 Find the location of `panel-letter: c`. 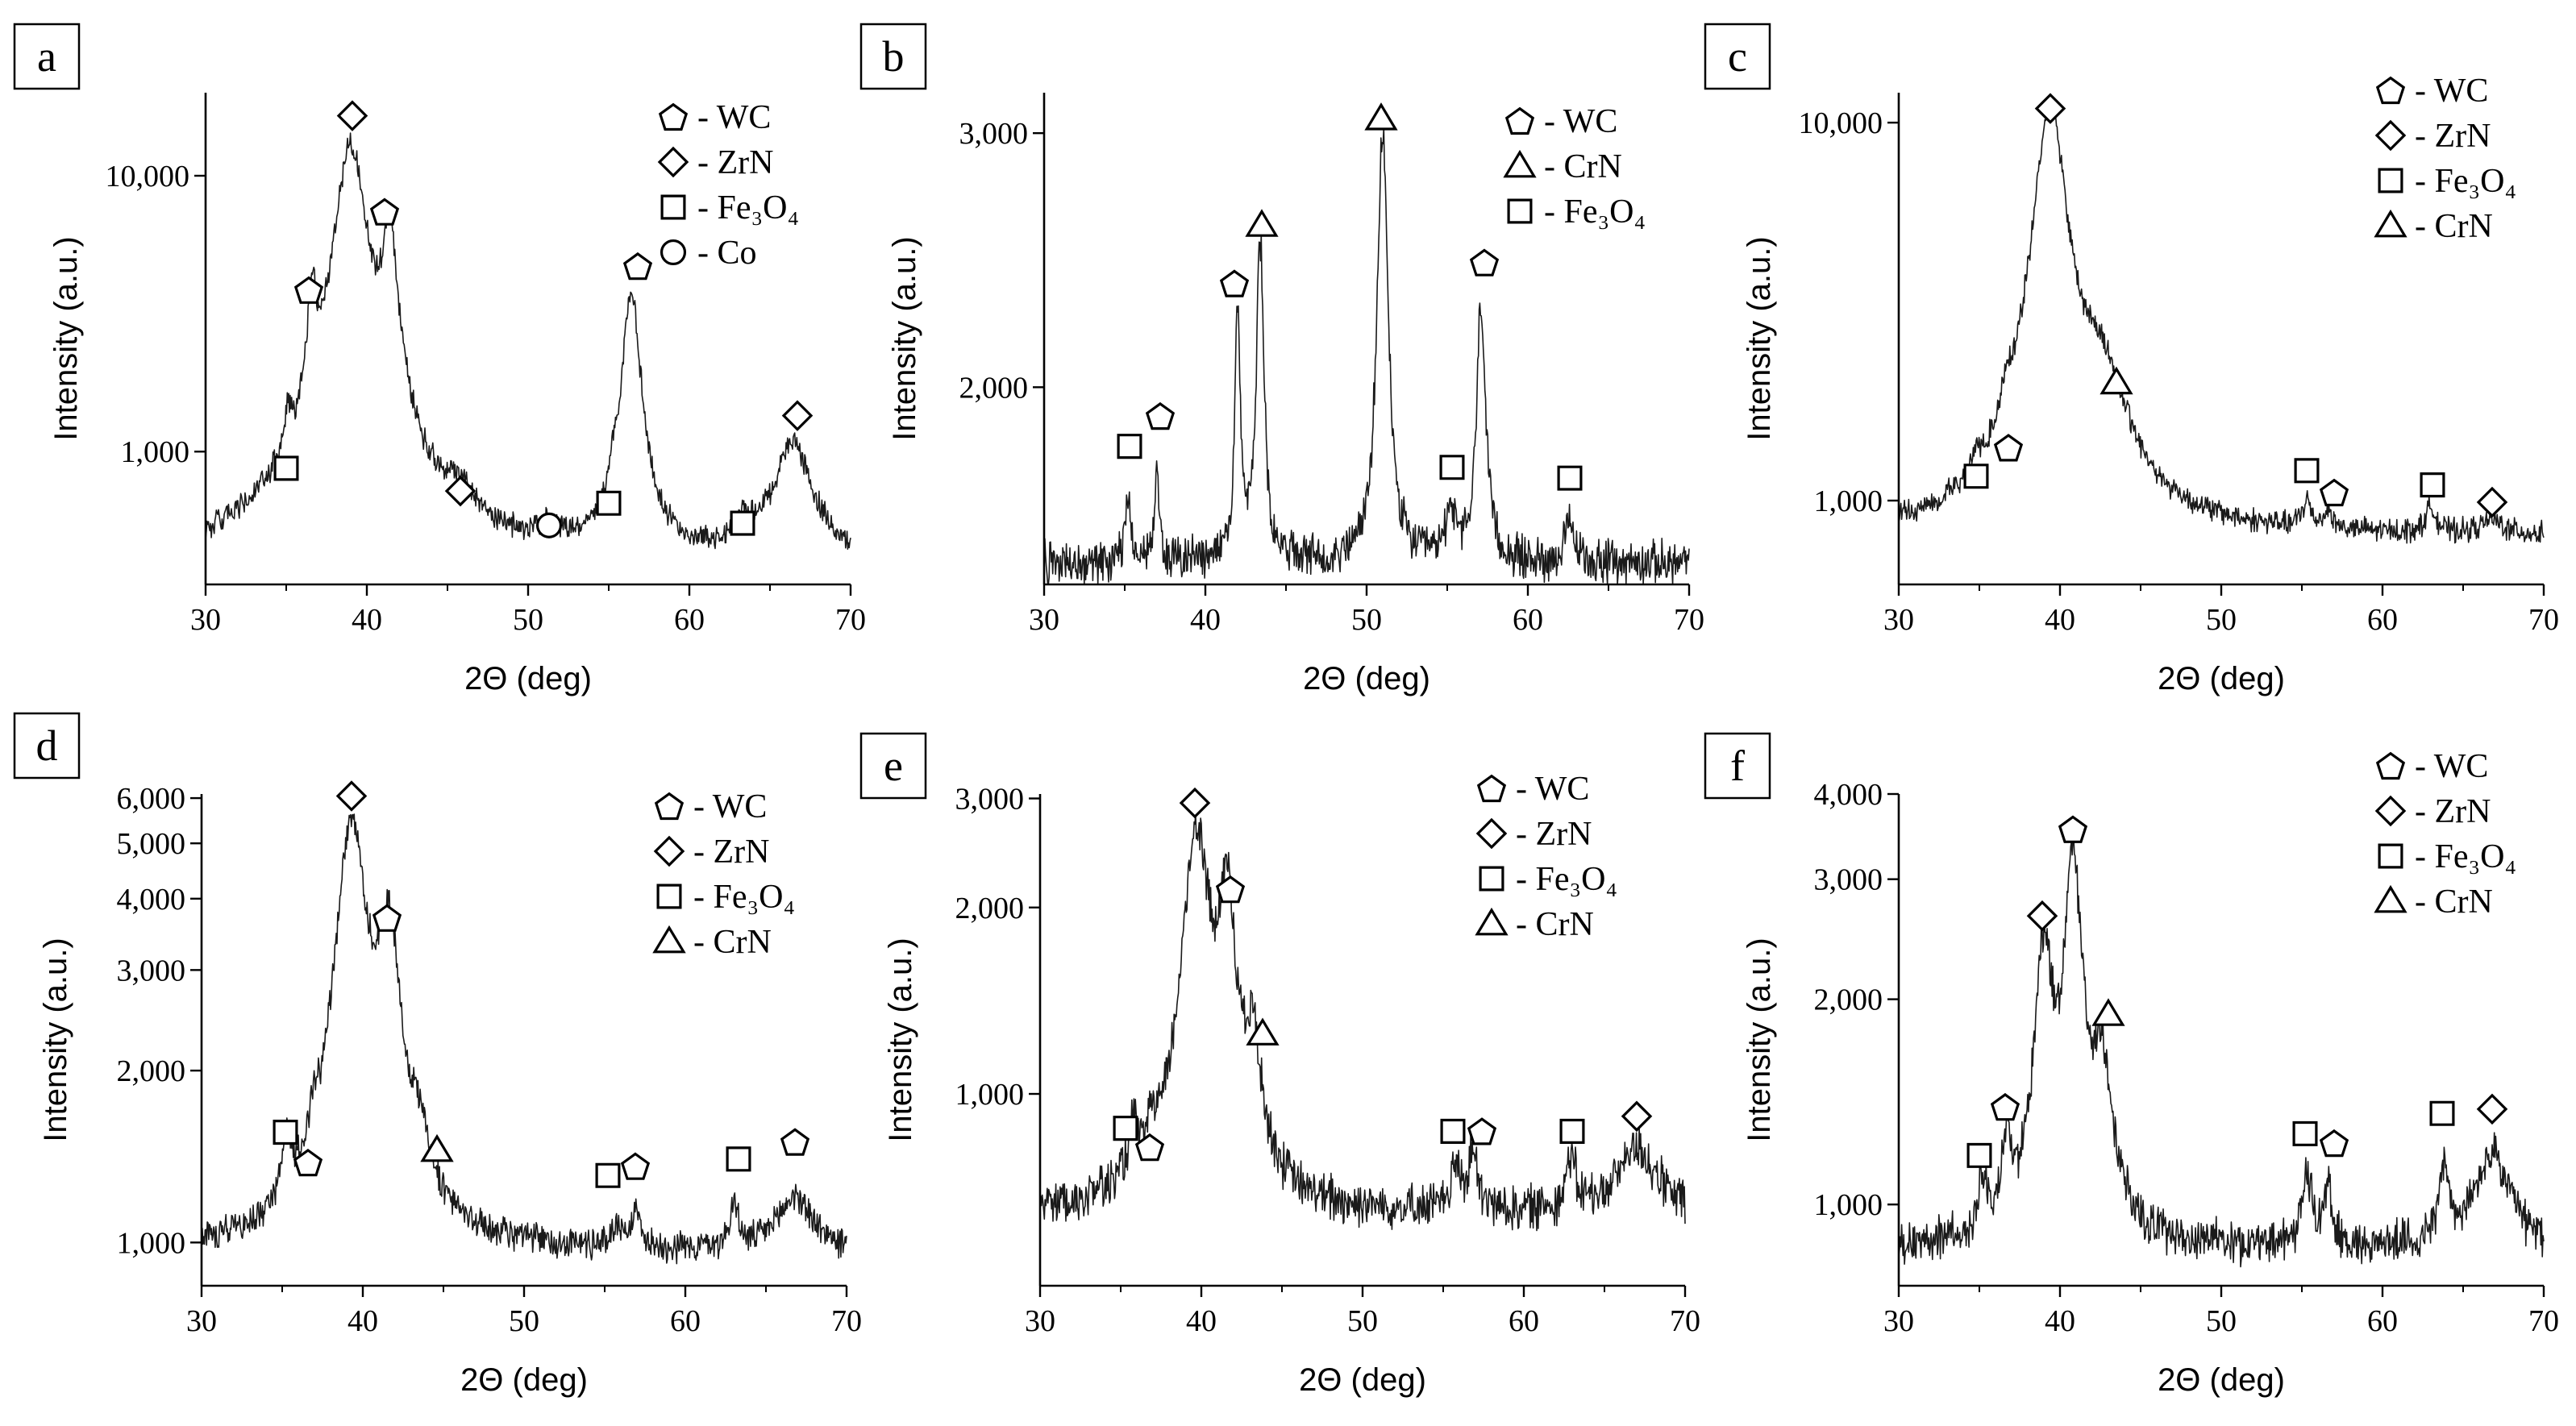

panel-letter: c is located at coordinates (1737, 56).